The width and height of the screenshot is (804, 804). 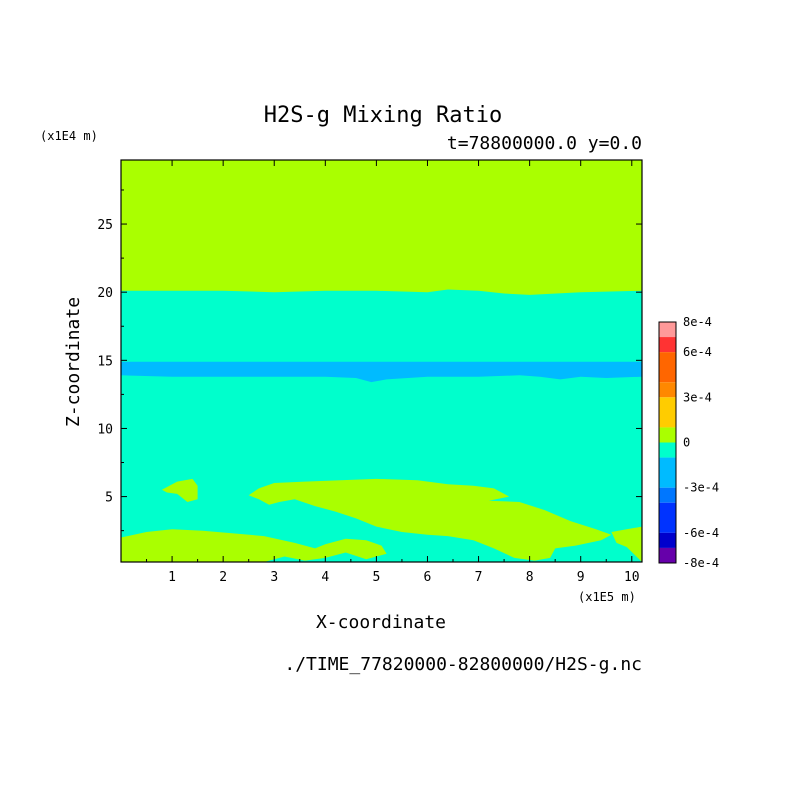 What do you see at coordinates (581, 577) in the screenshot?
I see `x-tick-label: 9` at bounding box center [581, 577].